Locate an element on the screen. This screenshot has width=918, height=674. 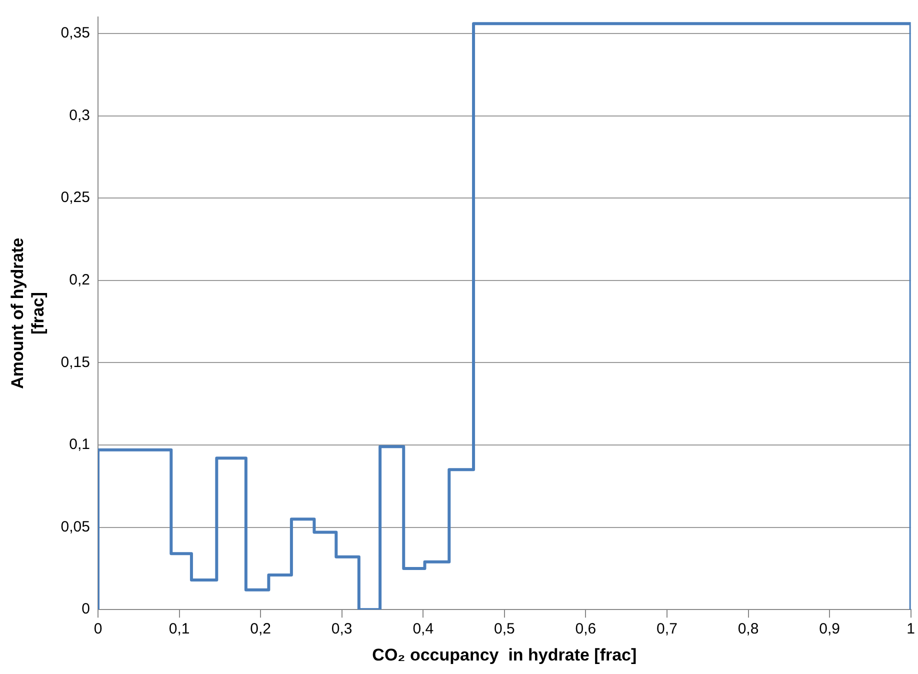
x-tick-label: 0,7 is located at coordinates (667, 629).